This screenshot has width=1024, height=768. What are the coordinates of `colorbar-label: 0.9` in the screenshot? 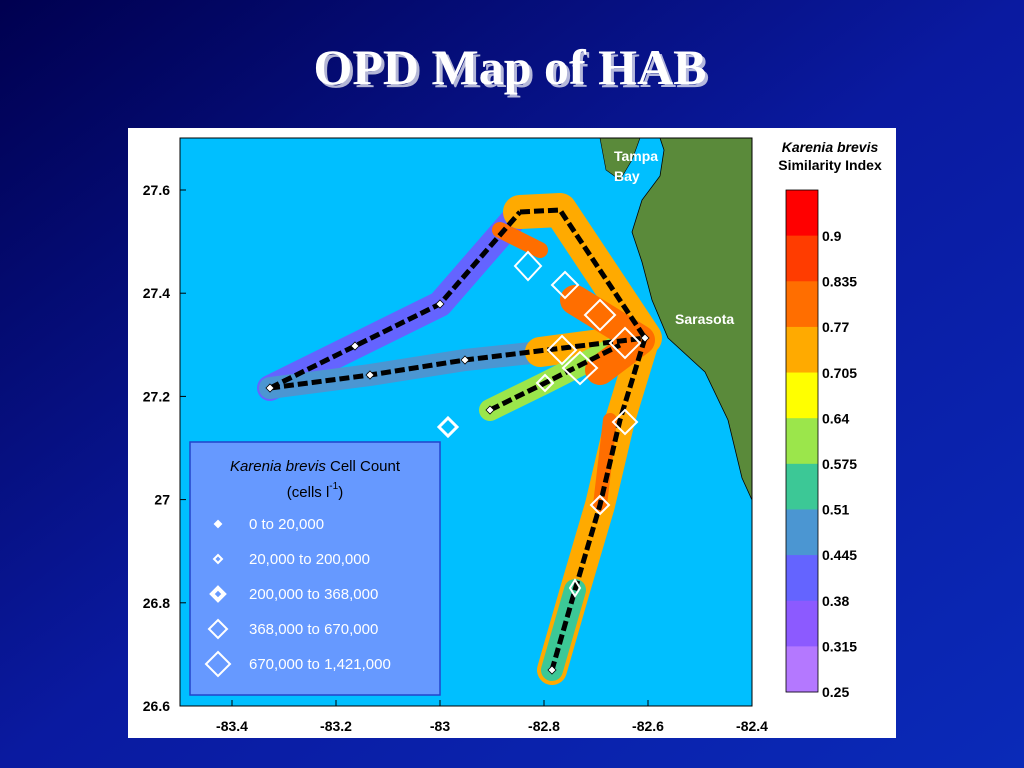 It's located at (832, 236).